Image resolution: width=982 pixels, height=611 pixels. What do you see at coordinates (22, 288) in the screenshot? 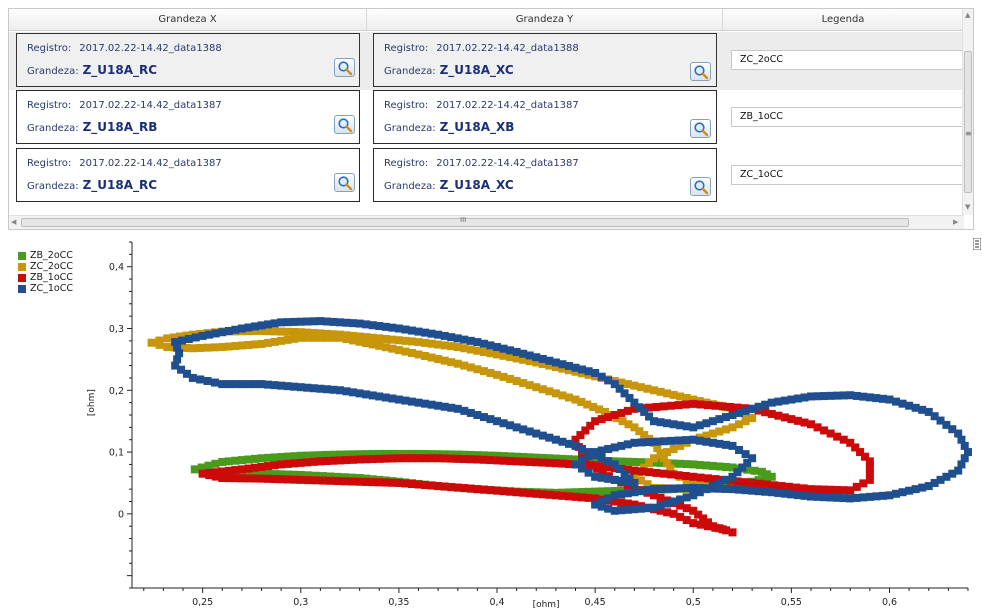
I see `legend-swatch` at bounding box center [22, 288].